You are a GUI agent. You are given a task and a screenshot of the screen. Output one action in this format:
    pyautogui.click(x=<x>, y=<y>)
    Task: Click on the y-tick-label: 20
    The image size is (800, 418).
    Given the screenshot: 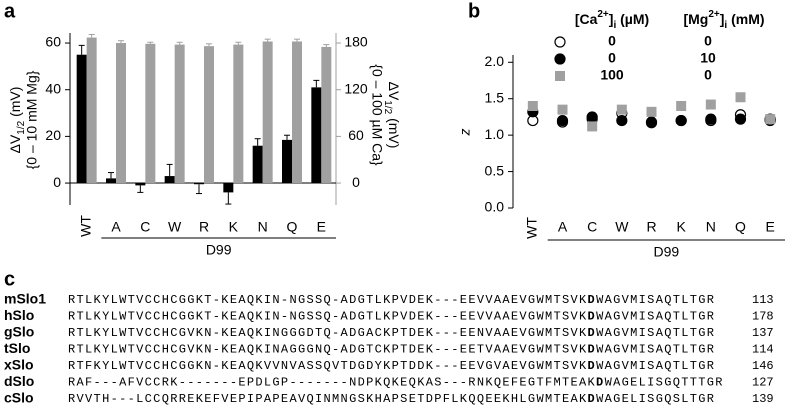 What is the action you would take?
    pyautogui.click(x=53, y=135)
    